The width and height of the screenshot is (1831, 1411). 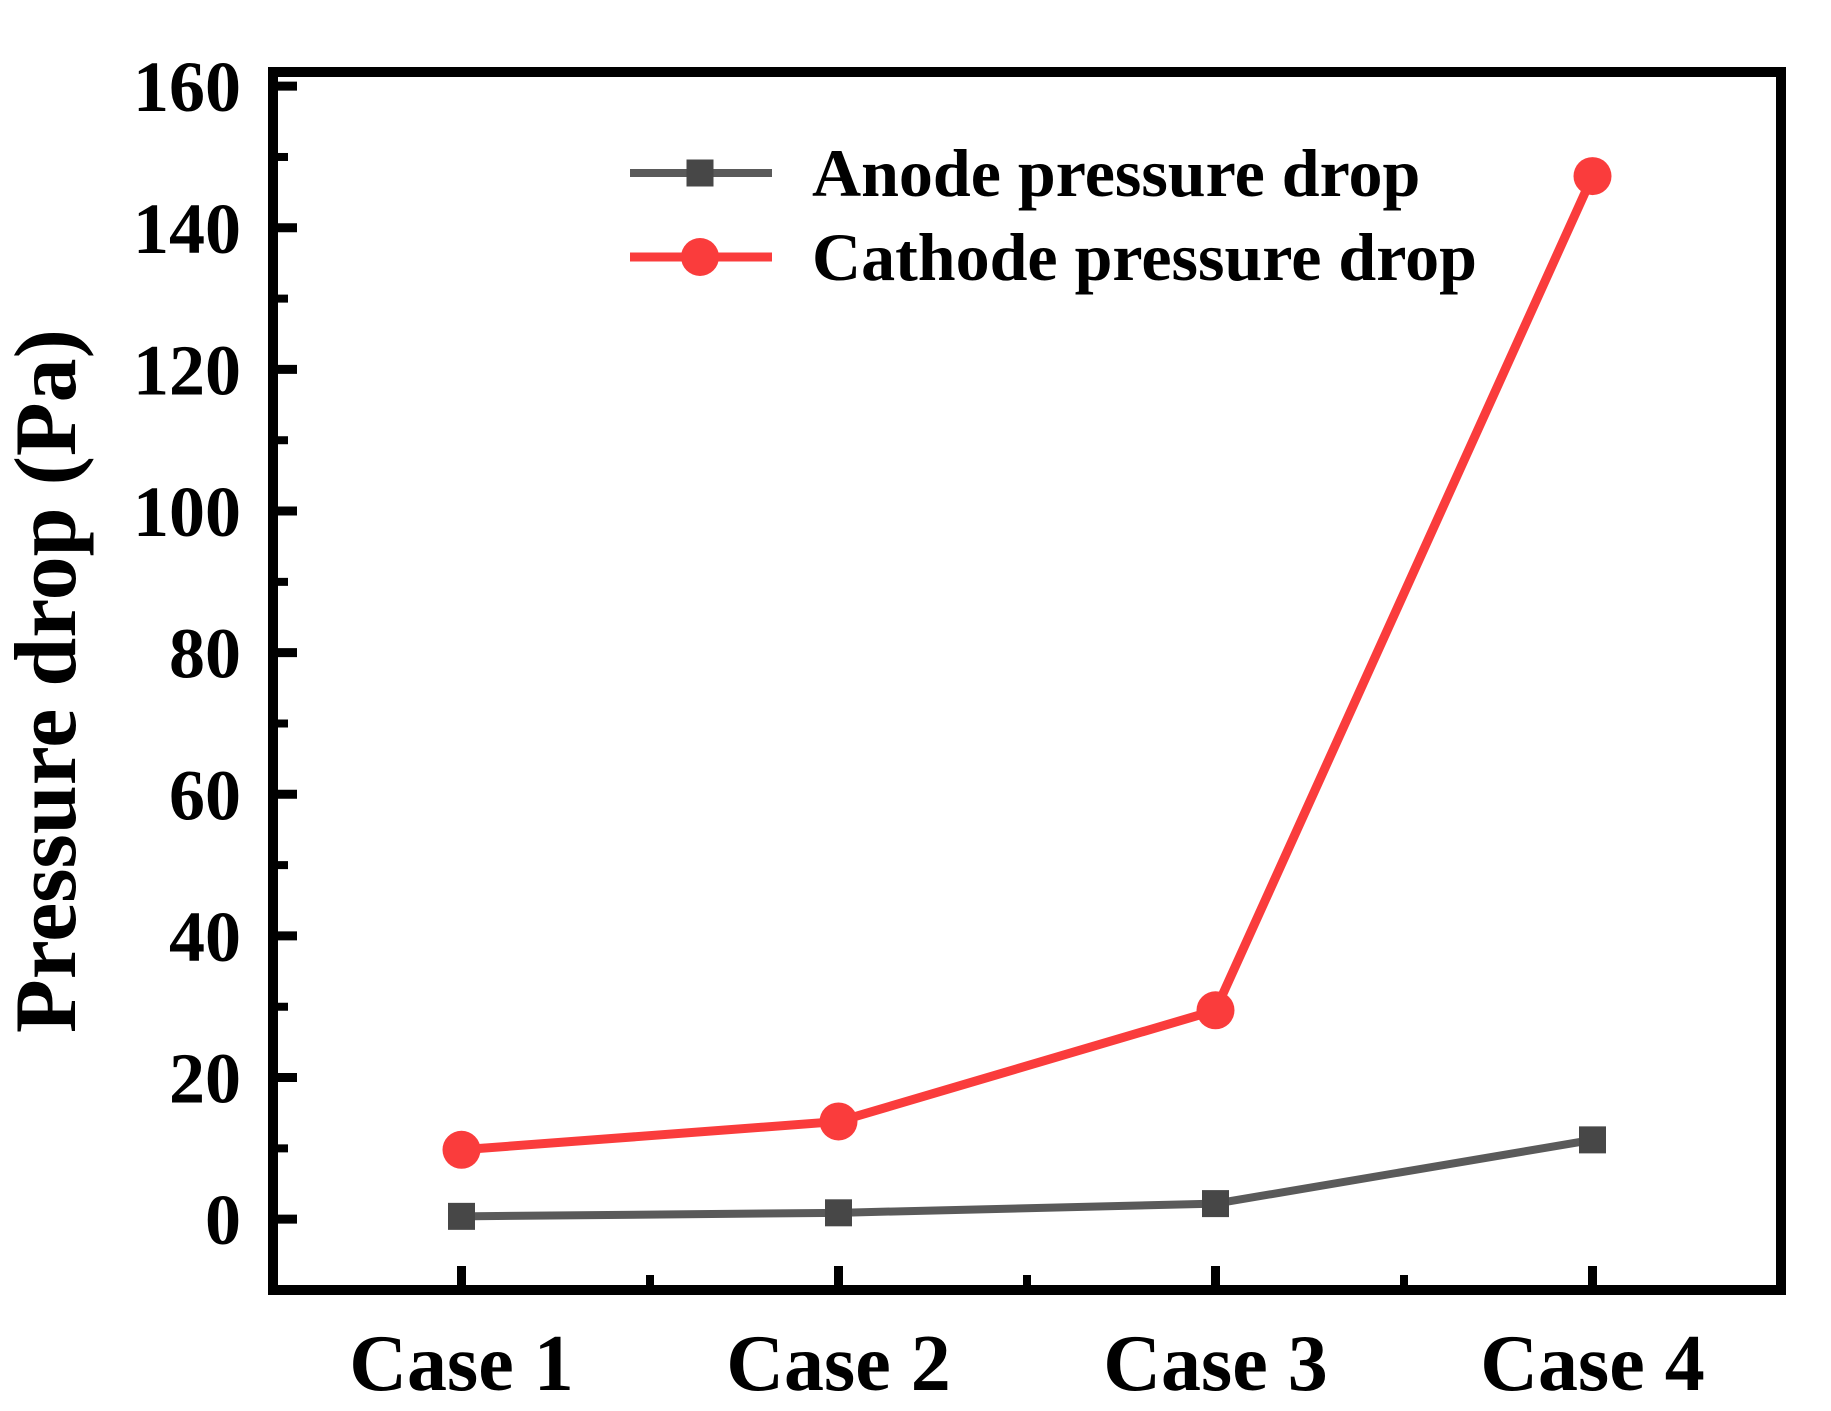 I want to click on y-tick-label: 40, so click(x=205, y=937).